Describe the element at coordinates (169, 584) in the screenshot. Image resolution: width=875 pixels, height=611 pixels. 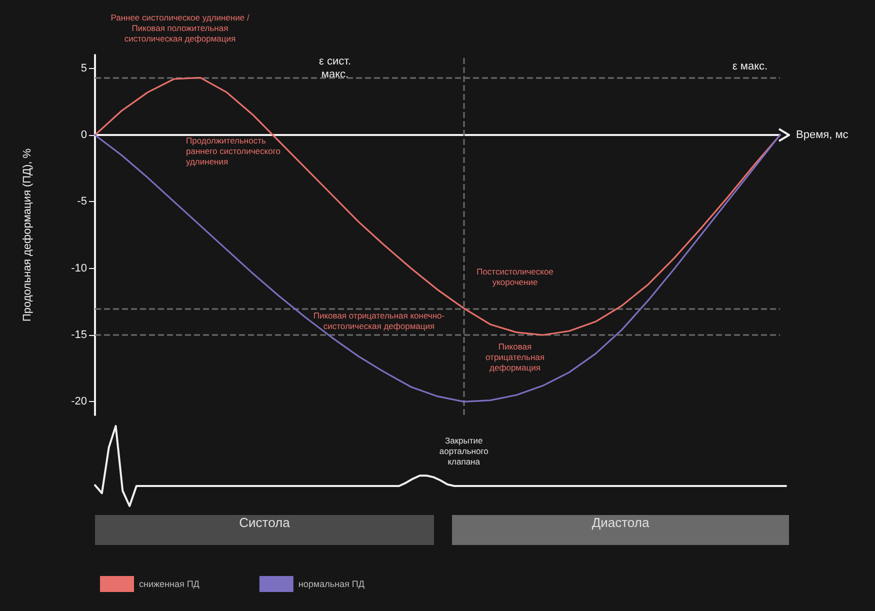
I see `legend-label: сниженная ПД` at that location.